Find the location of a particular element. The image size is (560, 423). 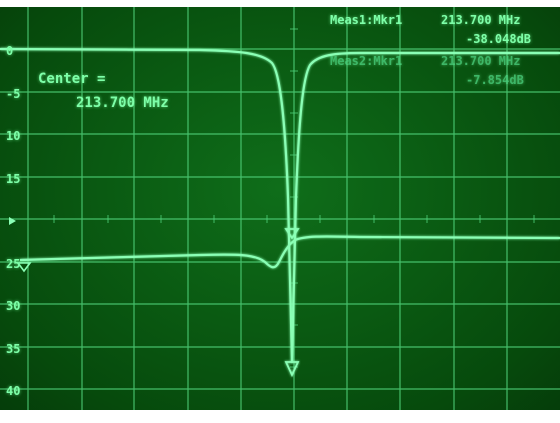

y-tick-label: 40 is located at coordinates (13, 391).